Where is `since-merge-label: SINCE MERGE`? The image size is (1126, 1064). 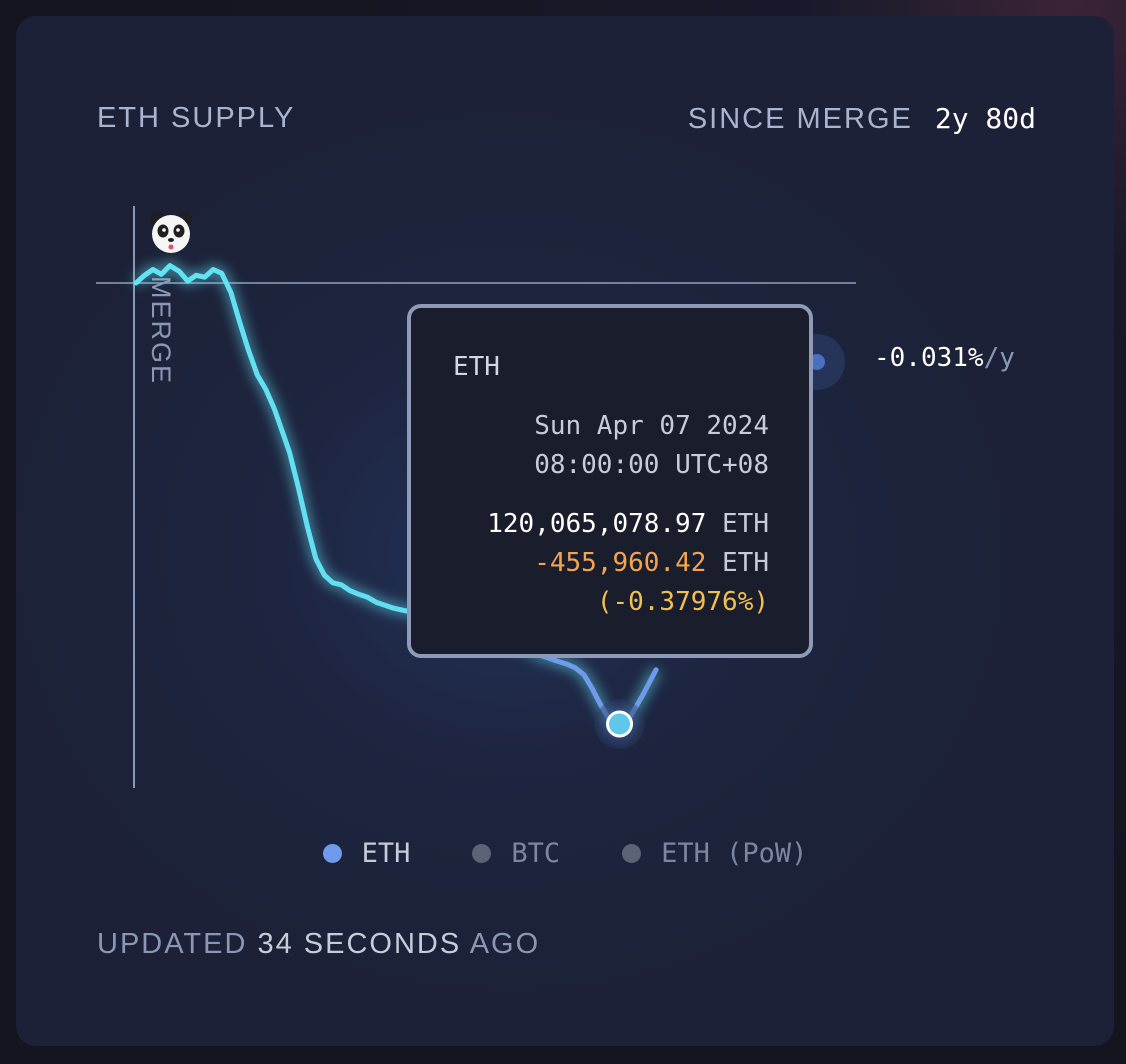 since-merge-label: SINCE MERGE is located at coordinates (800, 119).